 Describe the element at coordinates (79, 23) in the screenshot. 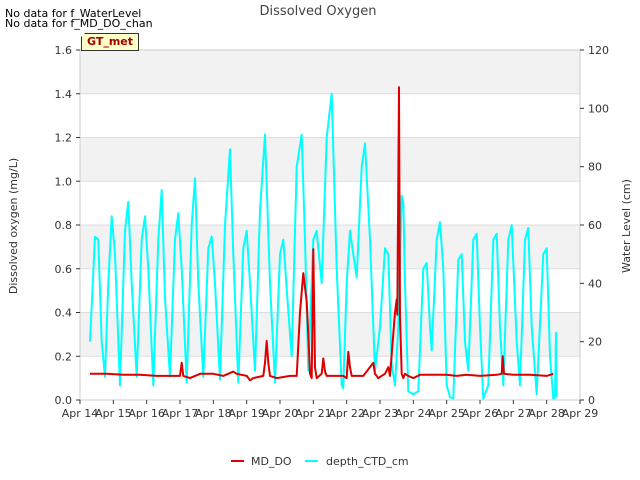

I see `no-data-message-md-do-chan: No data for f_MD_DO_chan` at that location.